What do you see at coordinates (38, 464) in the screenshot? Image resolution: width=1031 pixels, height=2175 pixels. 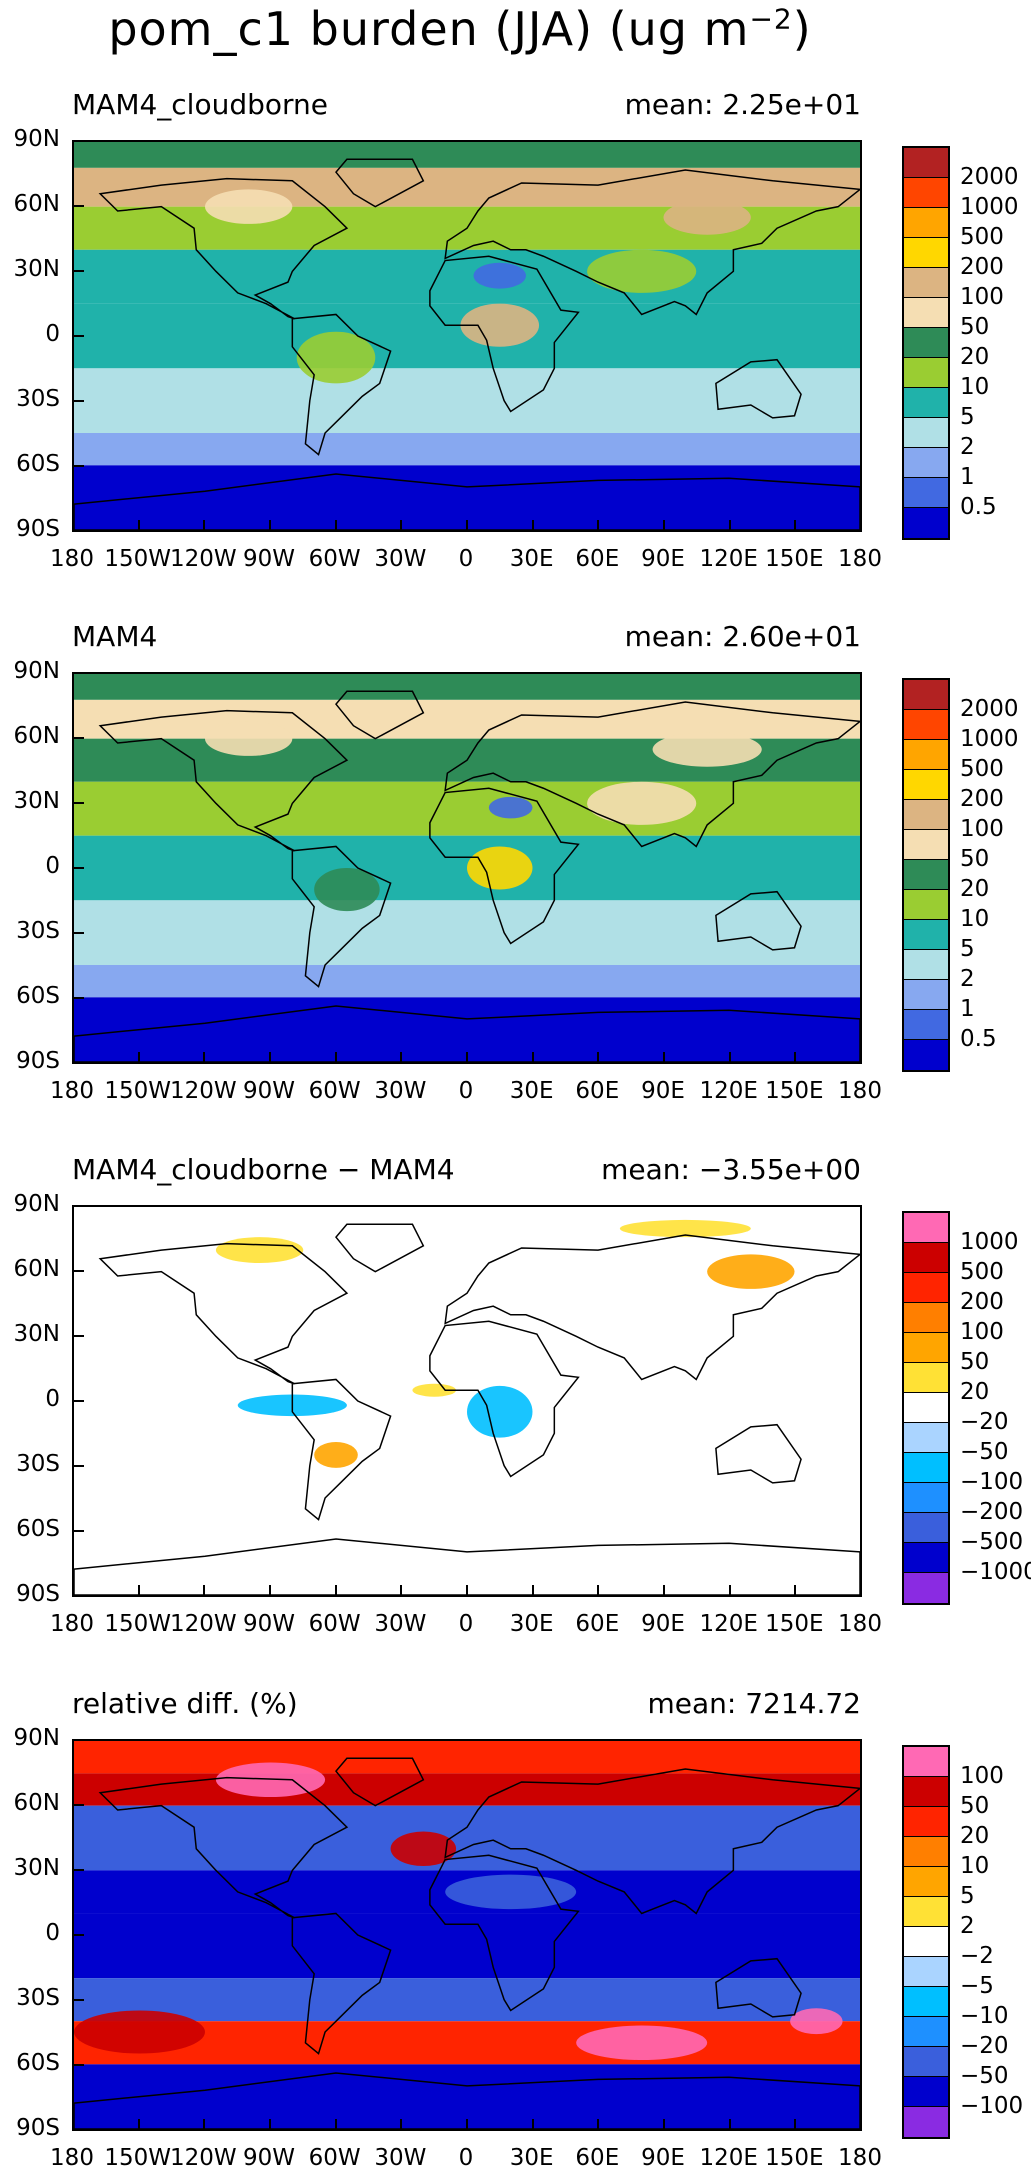 I see `y-tick-label: 60S` at bounding box center [38, 464].